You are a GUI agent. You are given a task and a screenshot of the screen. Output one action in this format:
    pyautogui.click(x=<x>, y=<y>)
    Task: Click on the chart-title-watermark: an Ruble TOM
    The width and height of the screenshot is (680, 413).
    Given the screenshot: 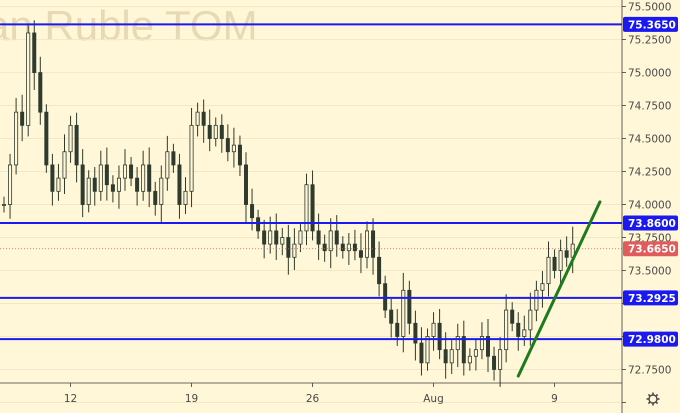 What is the action you would take?
    pyautogui.click(x=129, y=25)
    